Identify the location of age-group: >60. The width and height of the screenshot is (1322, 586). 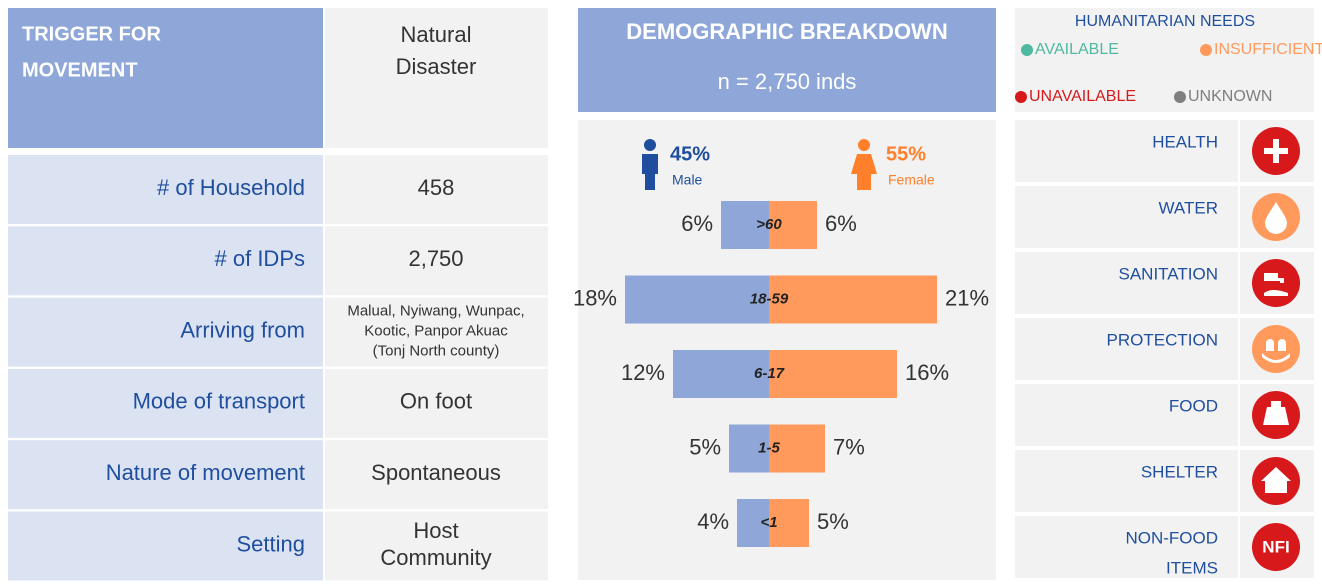
(769, 224).